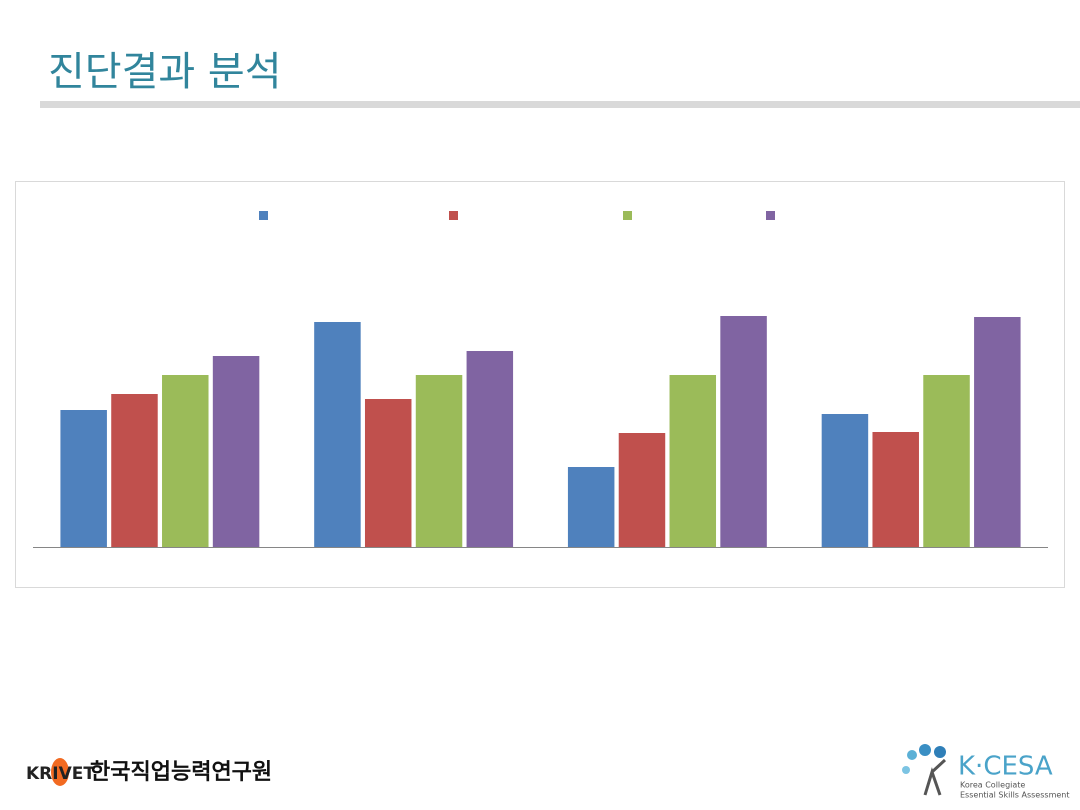  I want to click on slide-title: 진단결과 분석, so click(165, 72).